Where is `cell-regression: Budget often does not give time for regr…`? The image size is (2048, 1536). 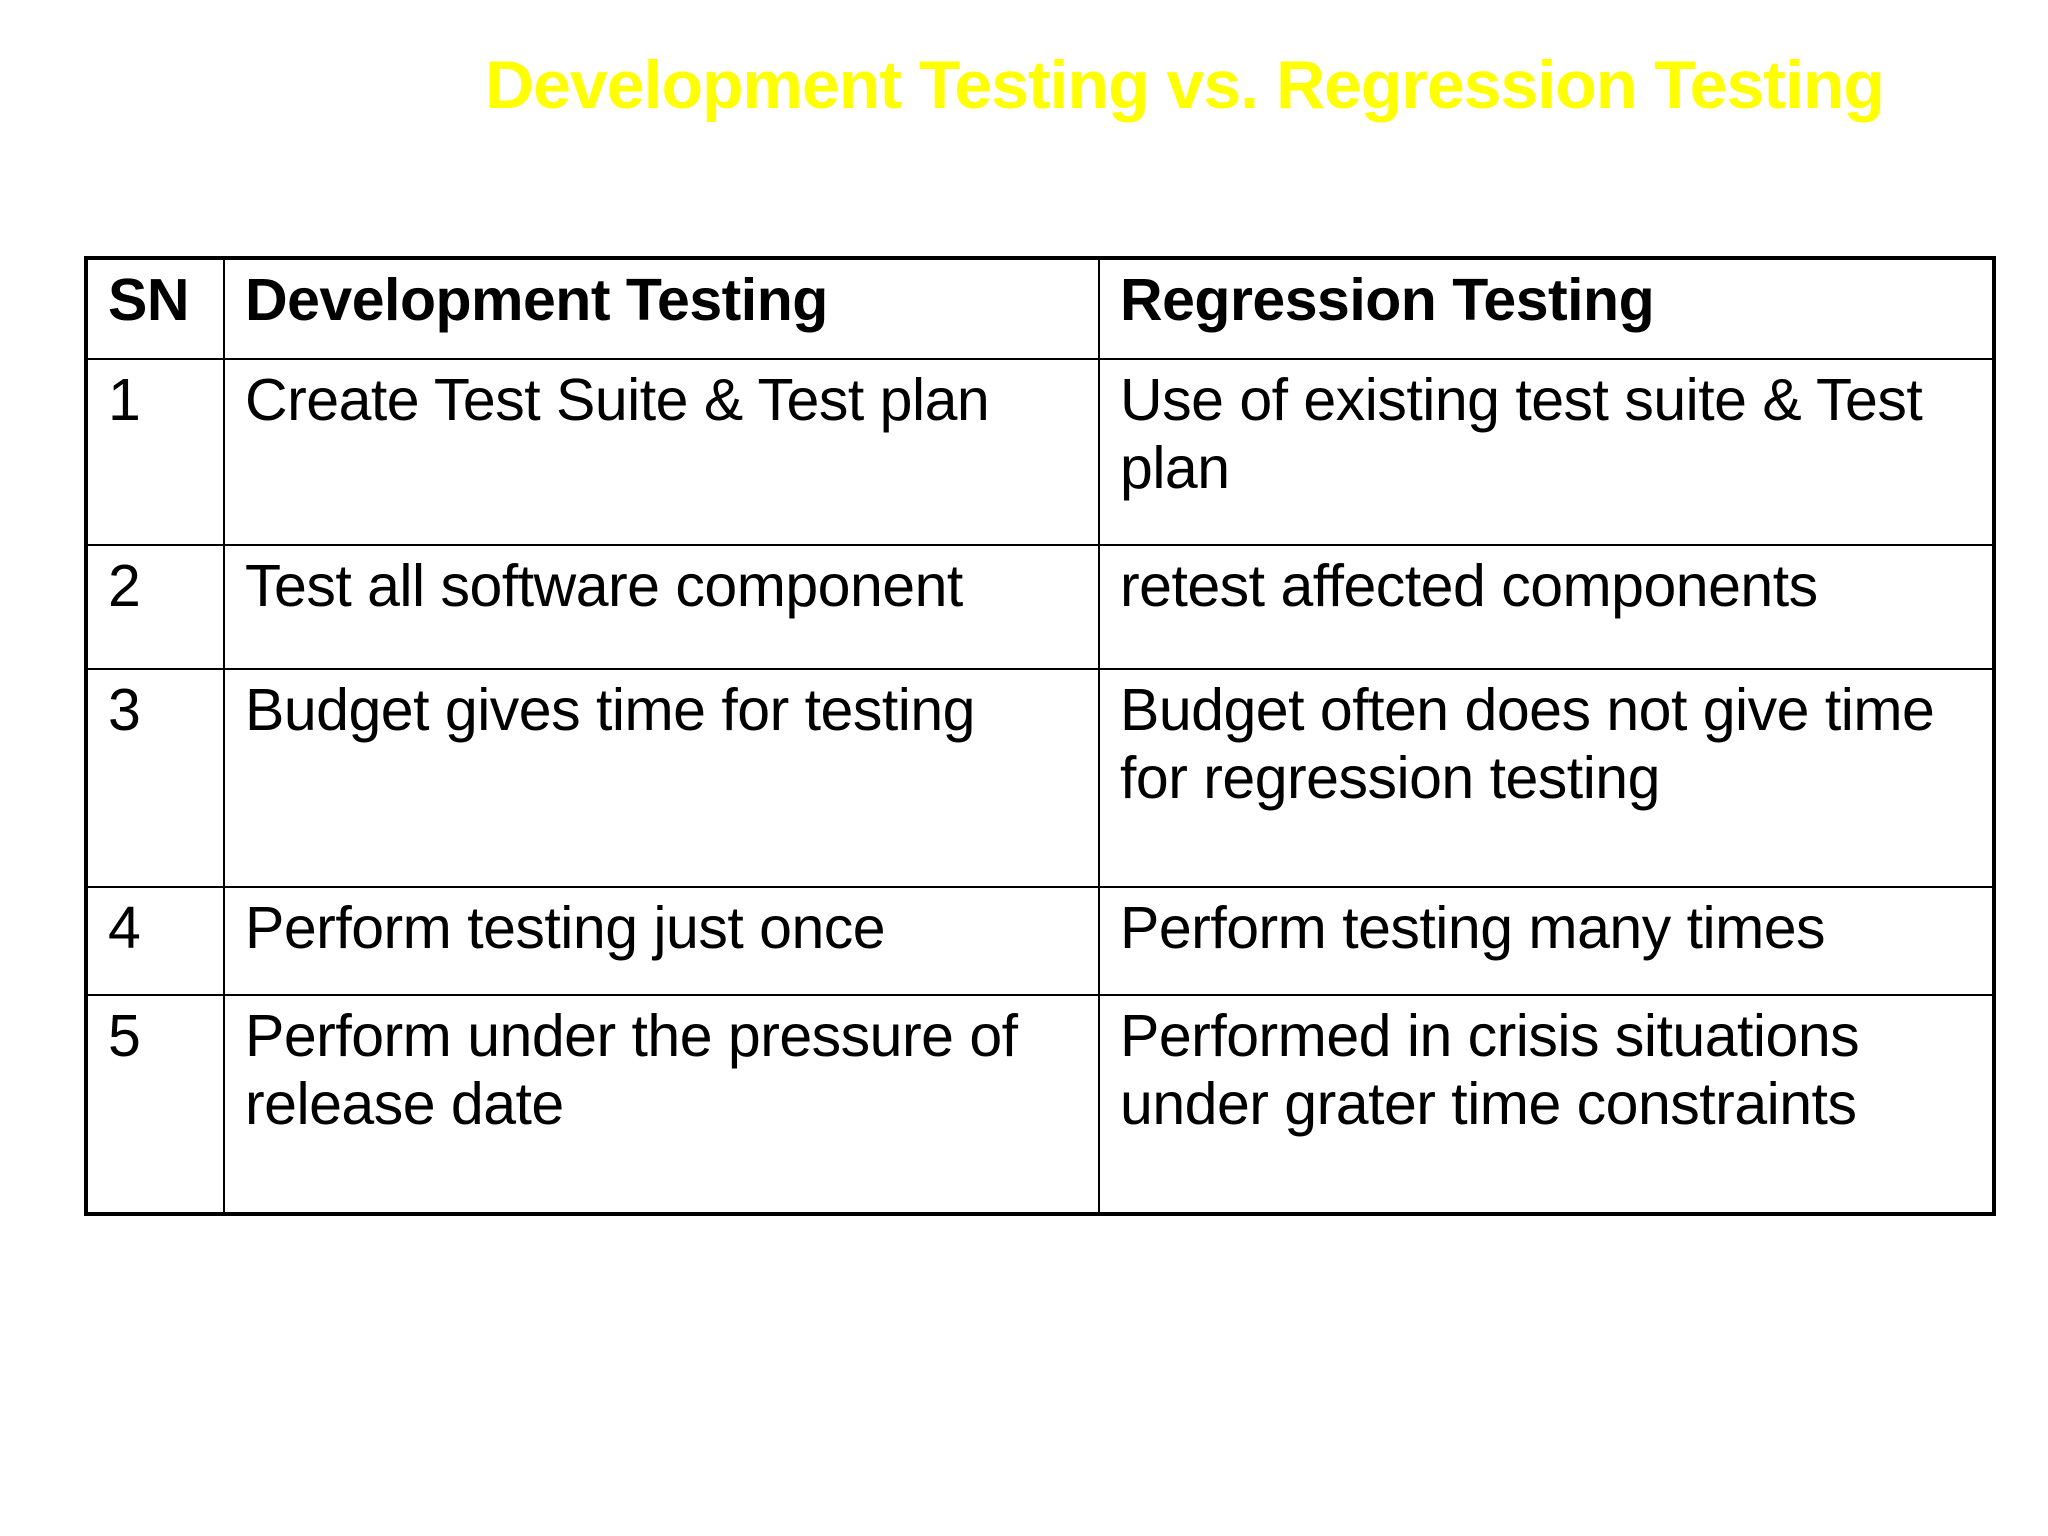
cell-regression: Budget often does not give time for regr… is located at coordinates (1546, 778).